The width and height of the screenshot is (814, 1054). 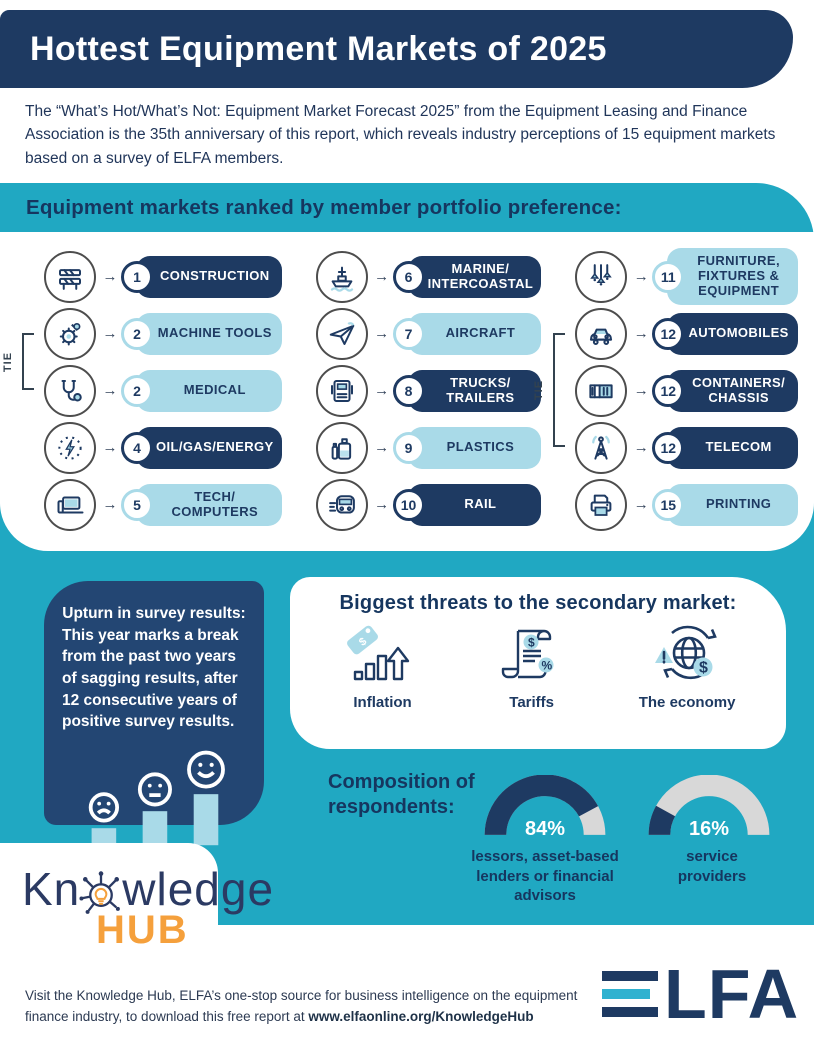 What do you see at coordinates (429, 390) in the screenshot?
I see `rank-item: → 8 TRUCKS/ TRAILERS` at bounding box center [429, 390].